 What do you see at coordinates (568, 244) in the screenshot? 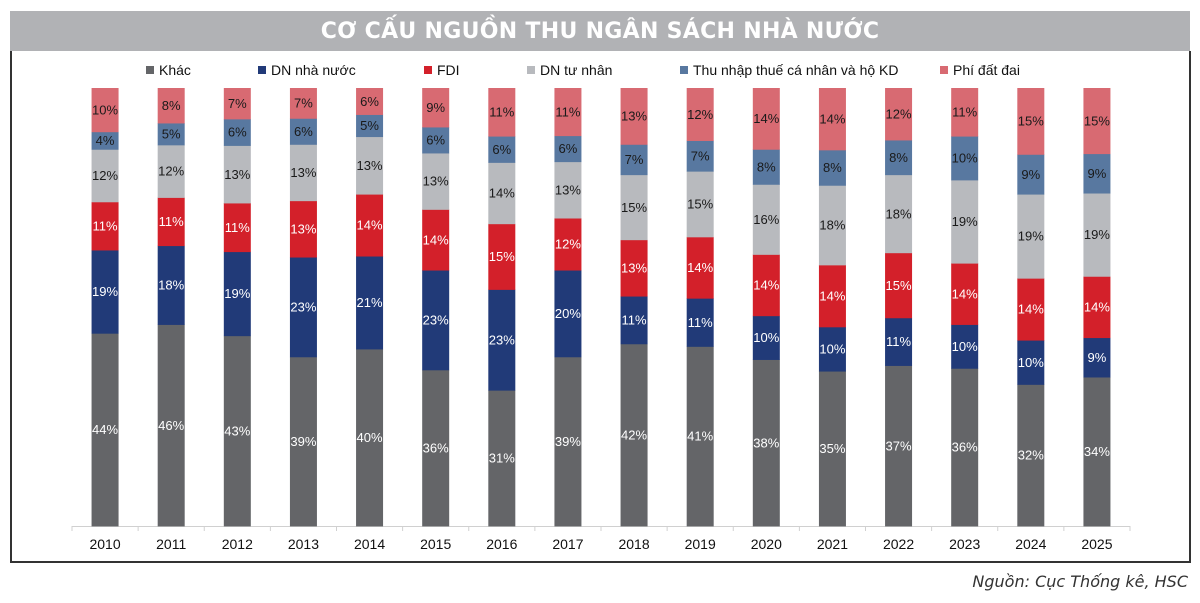
I see `bar-segment-fdi-2017` at bounding box center [568, 244].